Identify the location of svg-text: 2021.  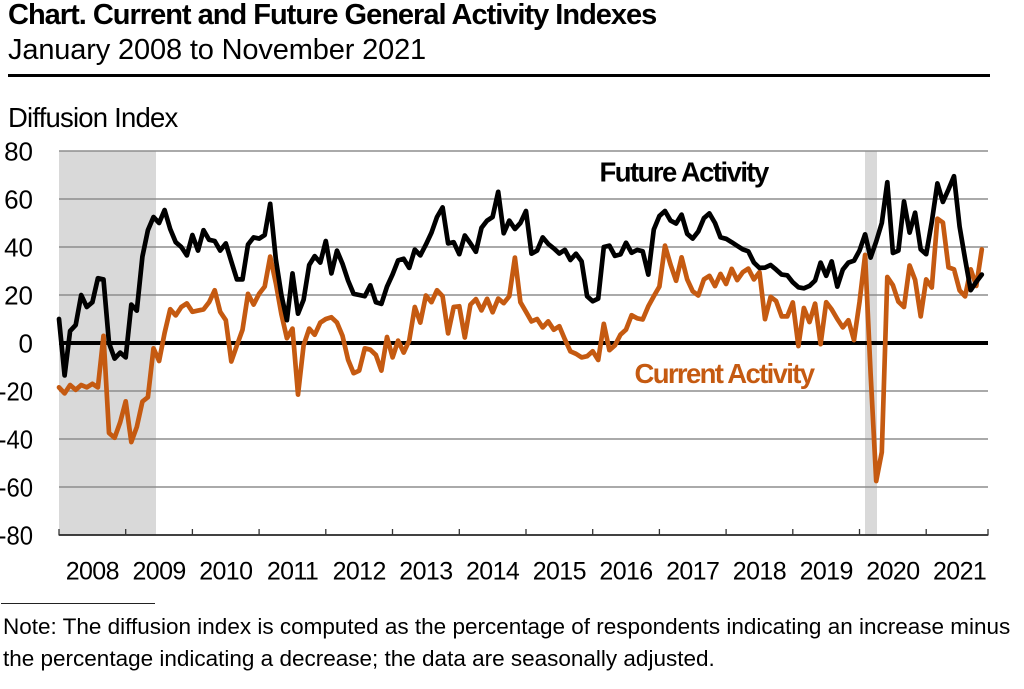
(959, 571).